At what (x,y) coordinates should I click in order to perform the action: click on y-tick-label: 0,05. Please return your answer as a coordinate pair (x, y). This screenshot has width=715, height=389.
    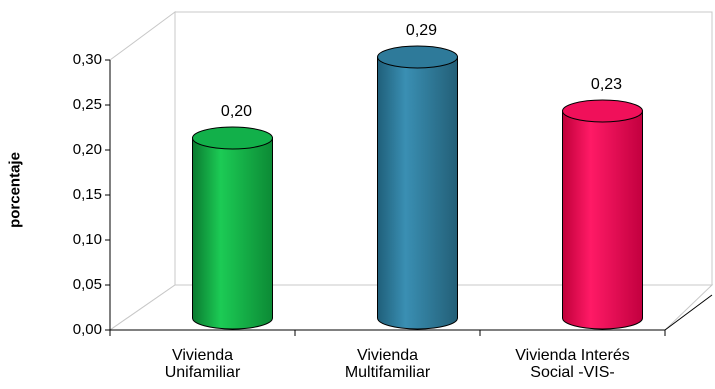
    Looking at the image, I should click on (87, 284).